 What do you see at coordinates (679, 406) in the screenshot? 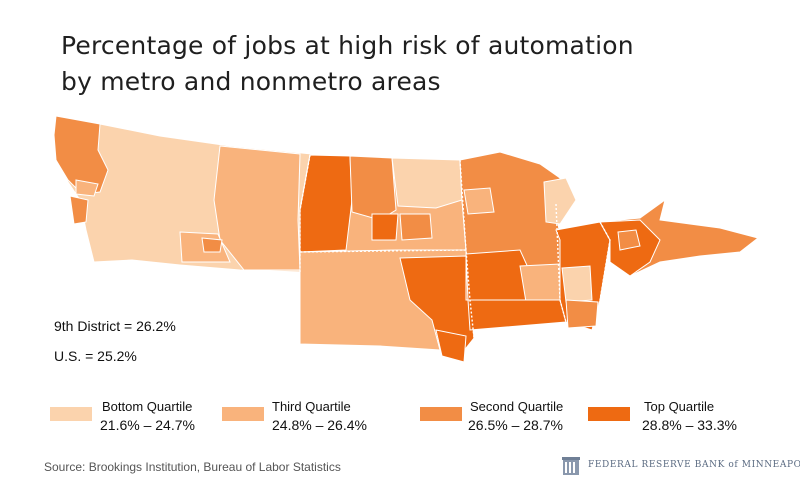
I see `legend-label: Top Quartile` at bounding box center [679, 406].